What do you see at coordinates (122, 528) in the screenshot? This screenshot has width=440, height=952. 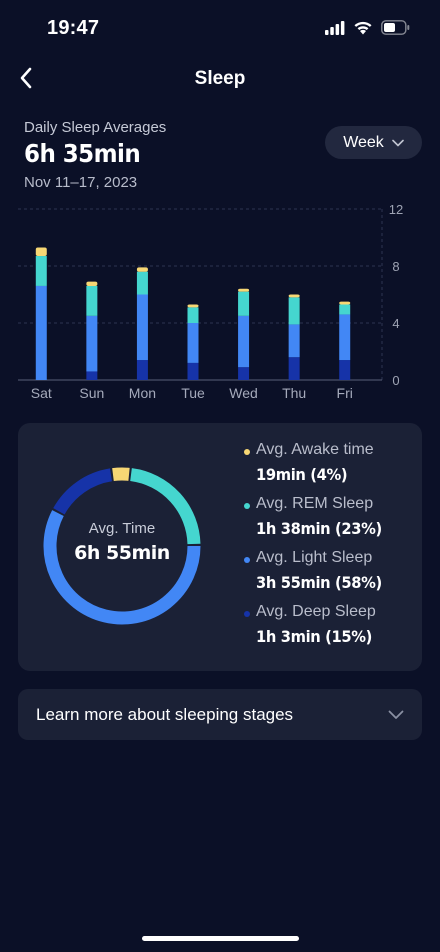 I see `donut-center-label: Avg. Time` at bounding box center [122, 528].